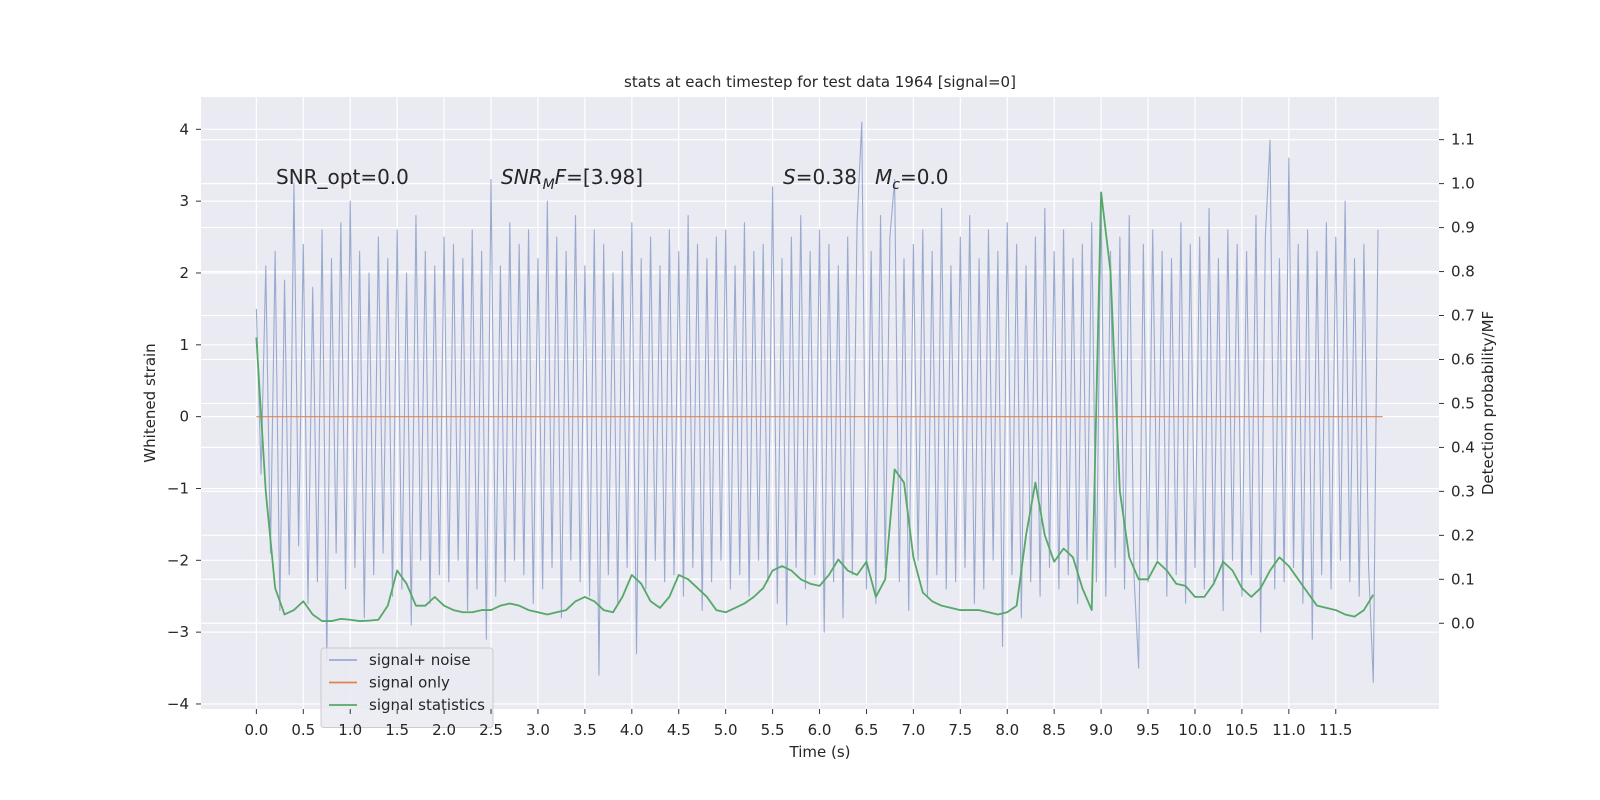 The width and height of the screenshot is (1600, 800). What do you see at coordinates (491, 730) in the screenshot?
I see `x-tick-label: 2.5` at bounding box center [491, 730].